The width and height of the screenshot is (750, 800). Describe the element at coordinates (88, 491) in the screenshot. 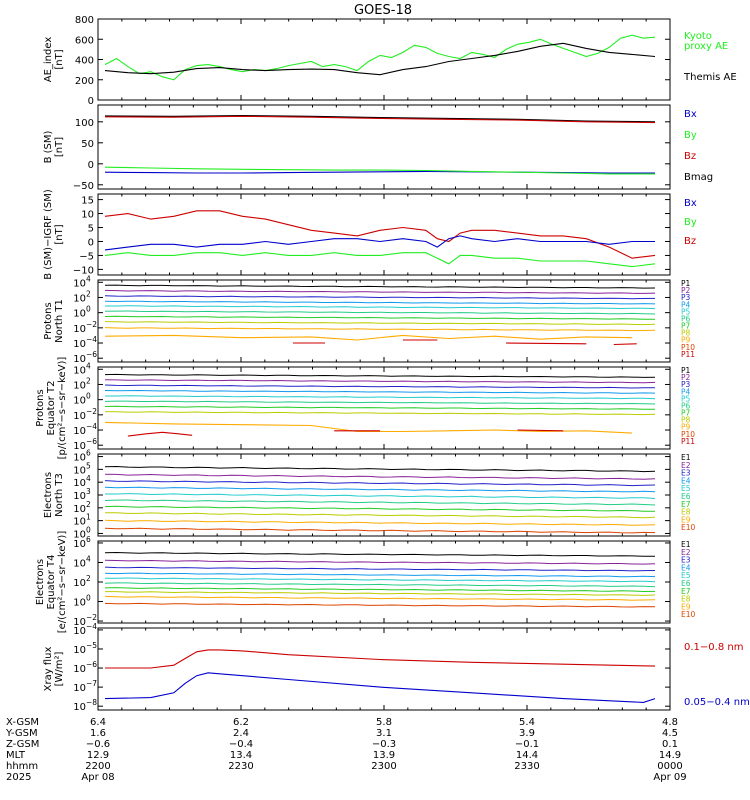

I see `y-tick-label-exponent: 3` at that location.